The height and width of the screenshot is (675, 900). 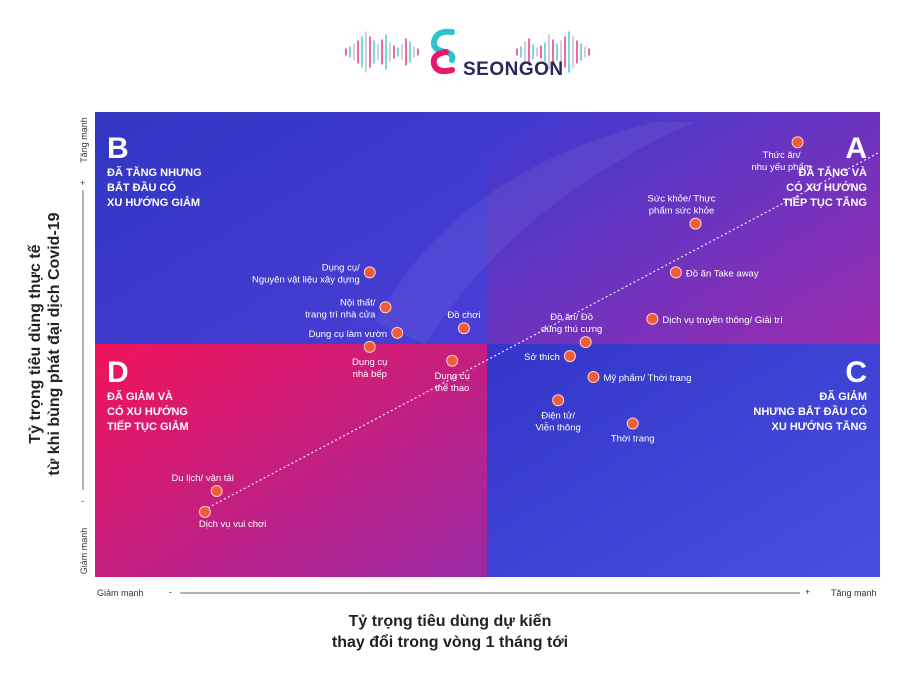 I want to click on x-axis-line, so click(x=490, y=593).